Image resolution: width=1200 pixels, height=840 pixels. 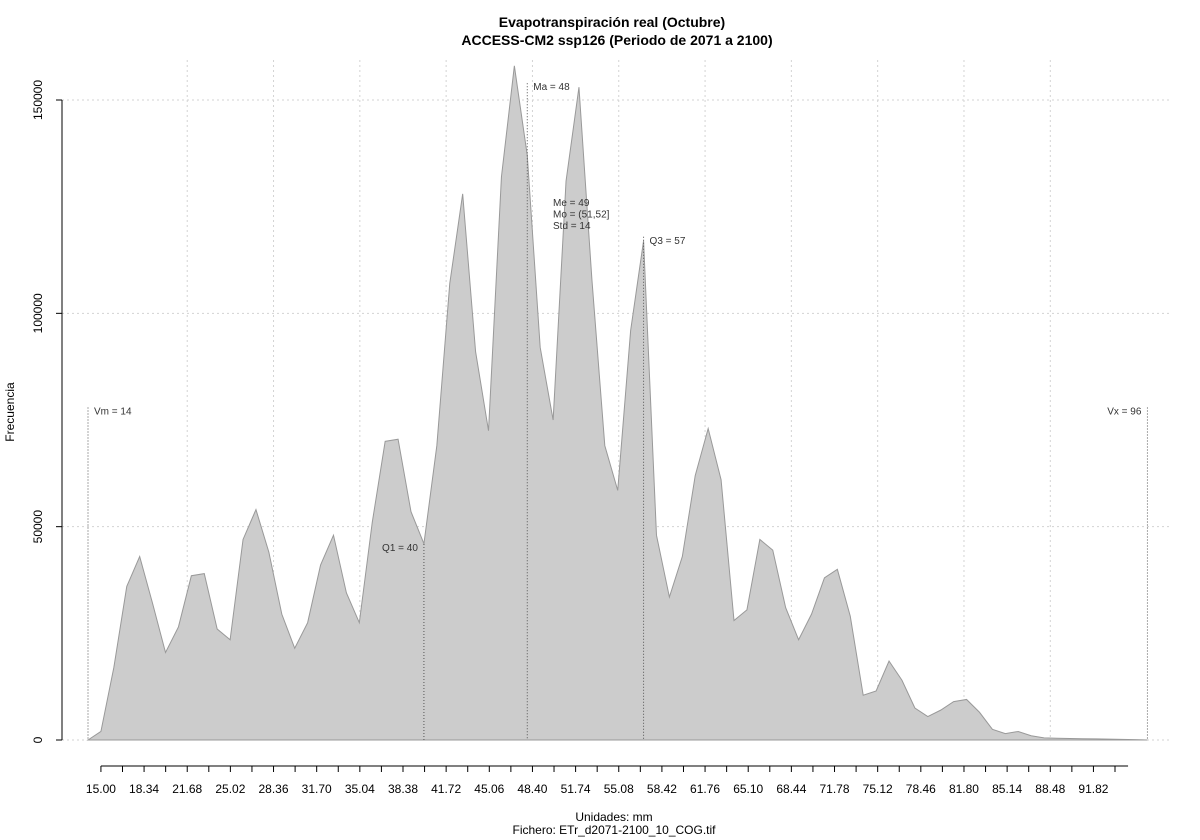 I want to click on x-tick-label: 81.80, so click(x=964, y=789).